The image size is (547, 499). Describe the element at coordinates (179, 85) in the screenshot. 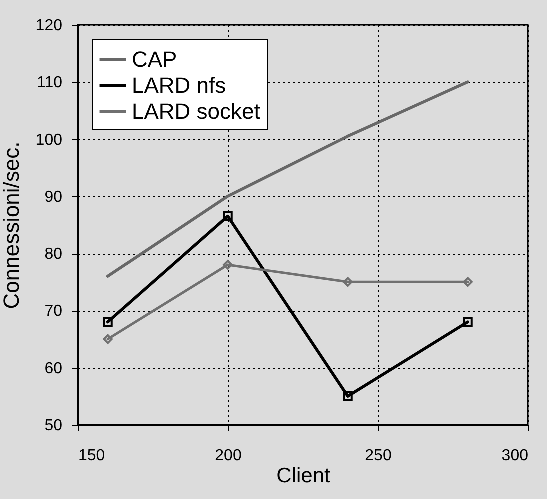

I see `legend-label: LARD nfs` at that location.